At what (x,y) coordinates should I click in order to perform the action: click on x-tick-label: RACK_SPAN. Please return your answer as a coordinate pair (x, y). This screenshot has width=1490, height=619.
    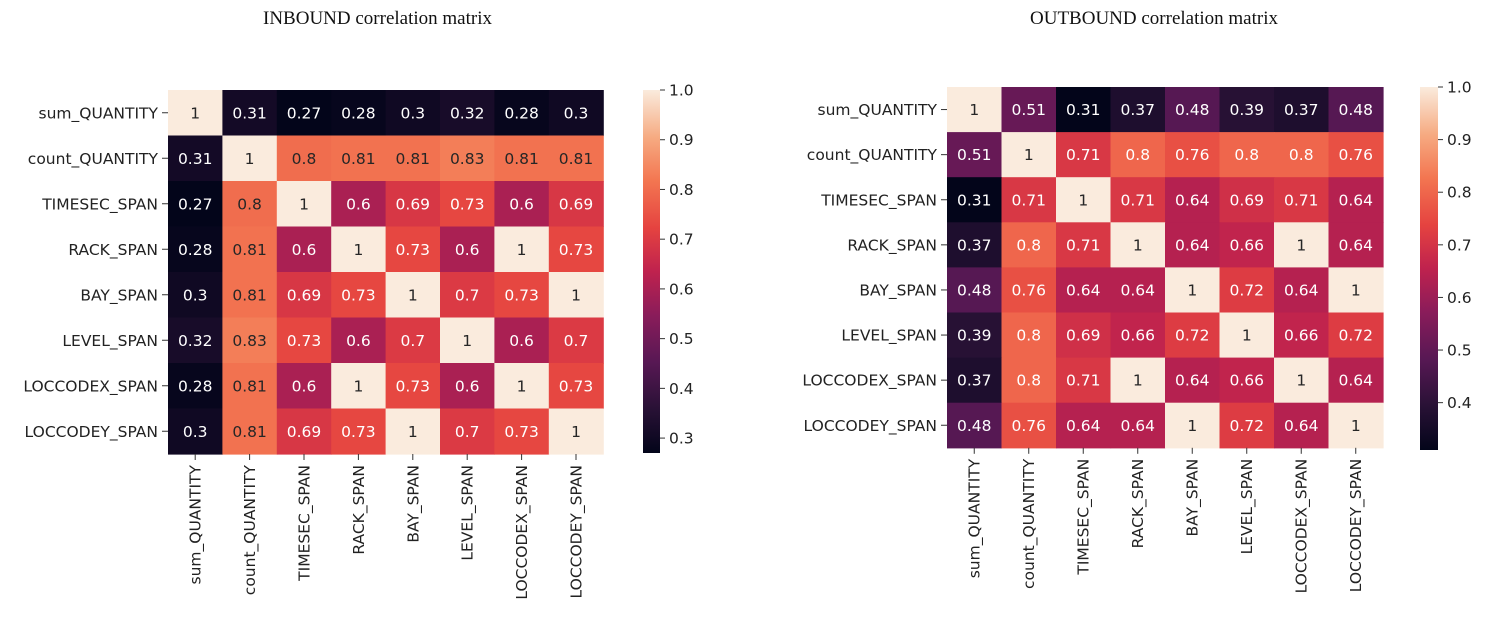
    Looking at the image, I should click on (359, 510).